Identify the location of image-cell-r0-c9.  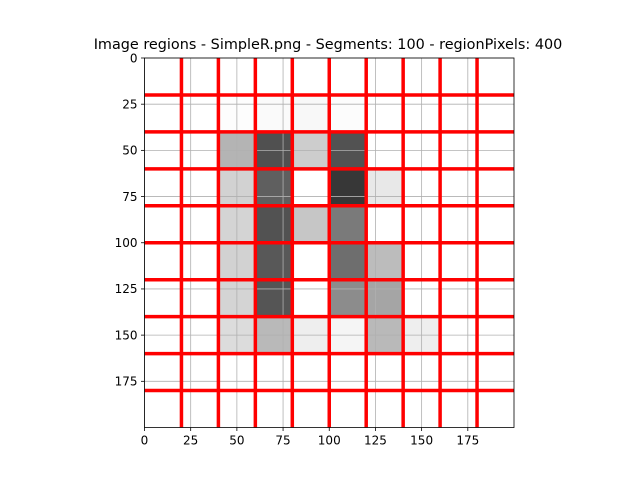
(496, 77).